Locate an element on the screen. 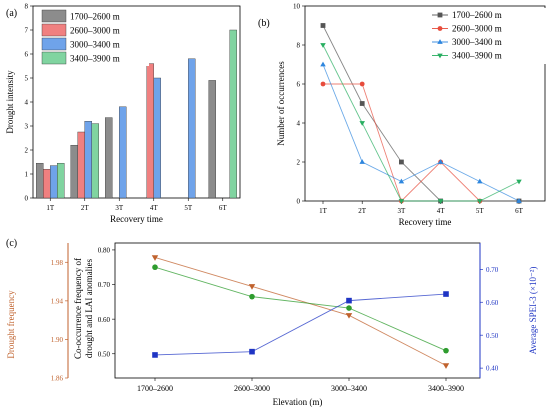  y-tick-label-right: 0.50 is located at coordinates (492, 336).